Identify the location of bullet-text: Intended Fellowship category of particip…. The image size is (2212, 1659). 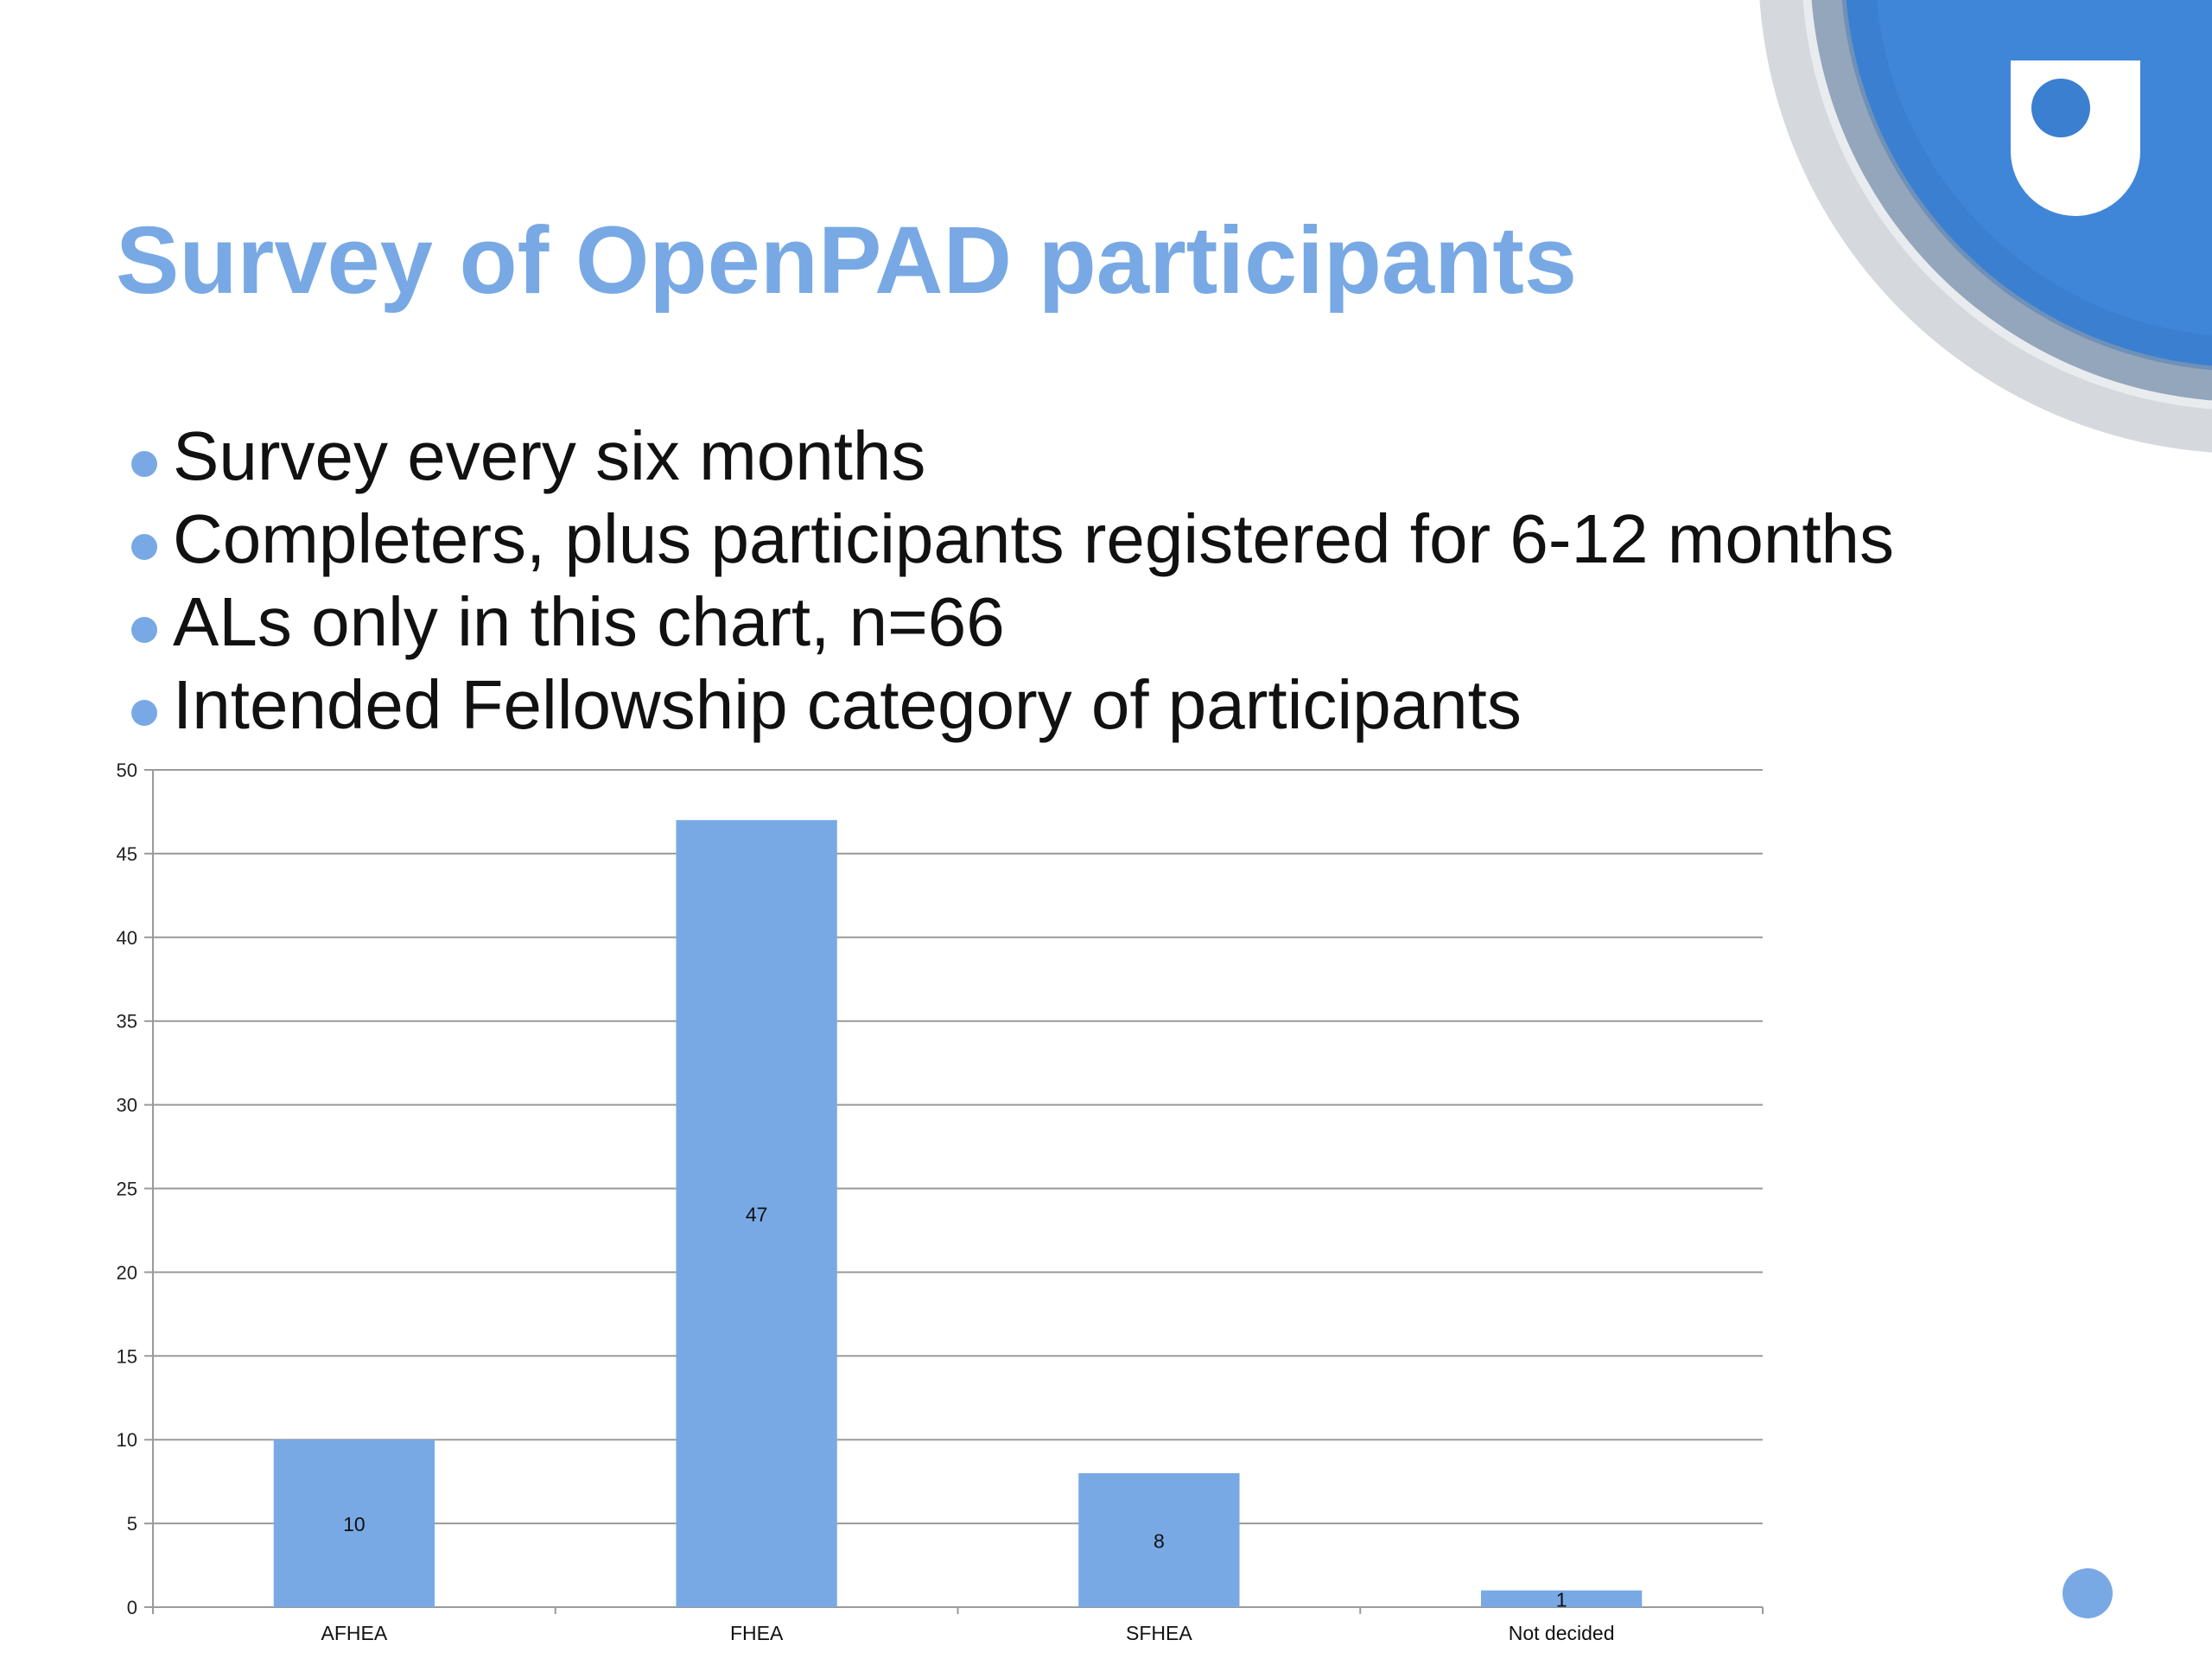
(847, 704).